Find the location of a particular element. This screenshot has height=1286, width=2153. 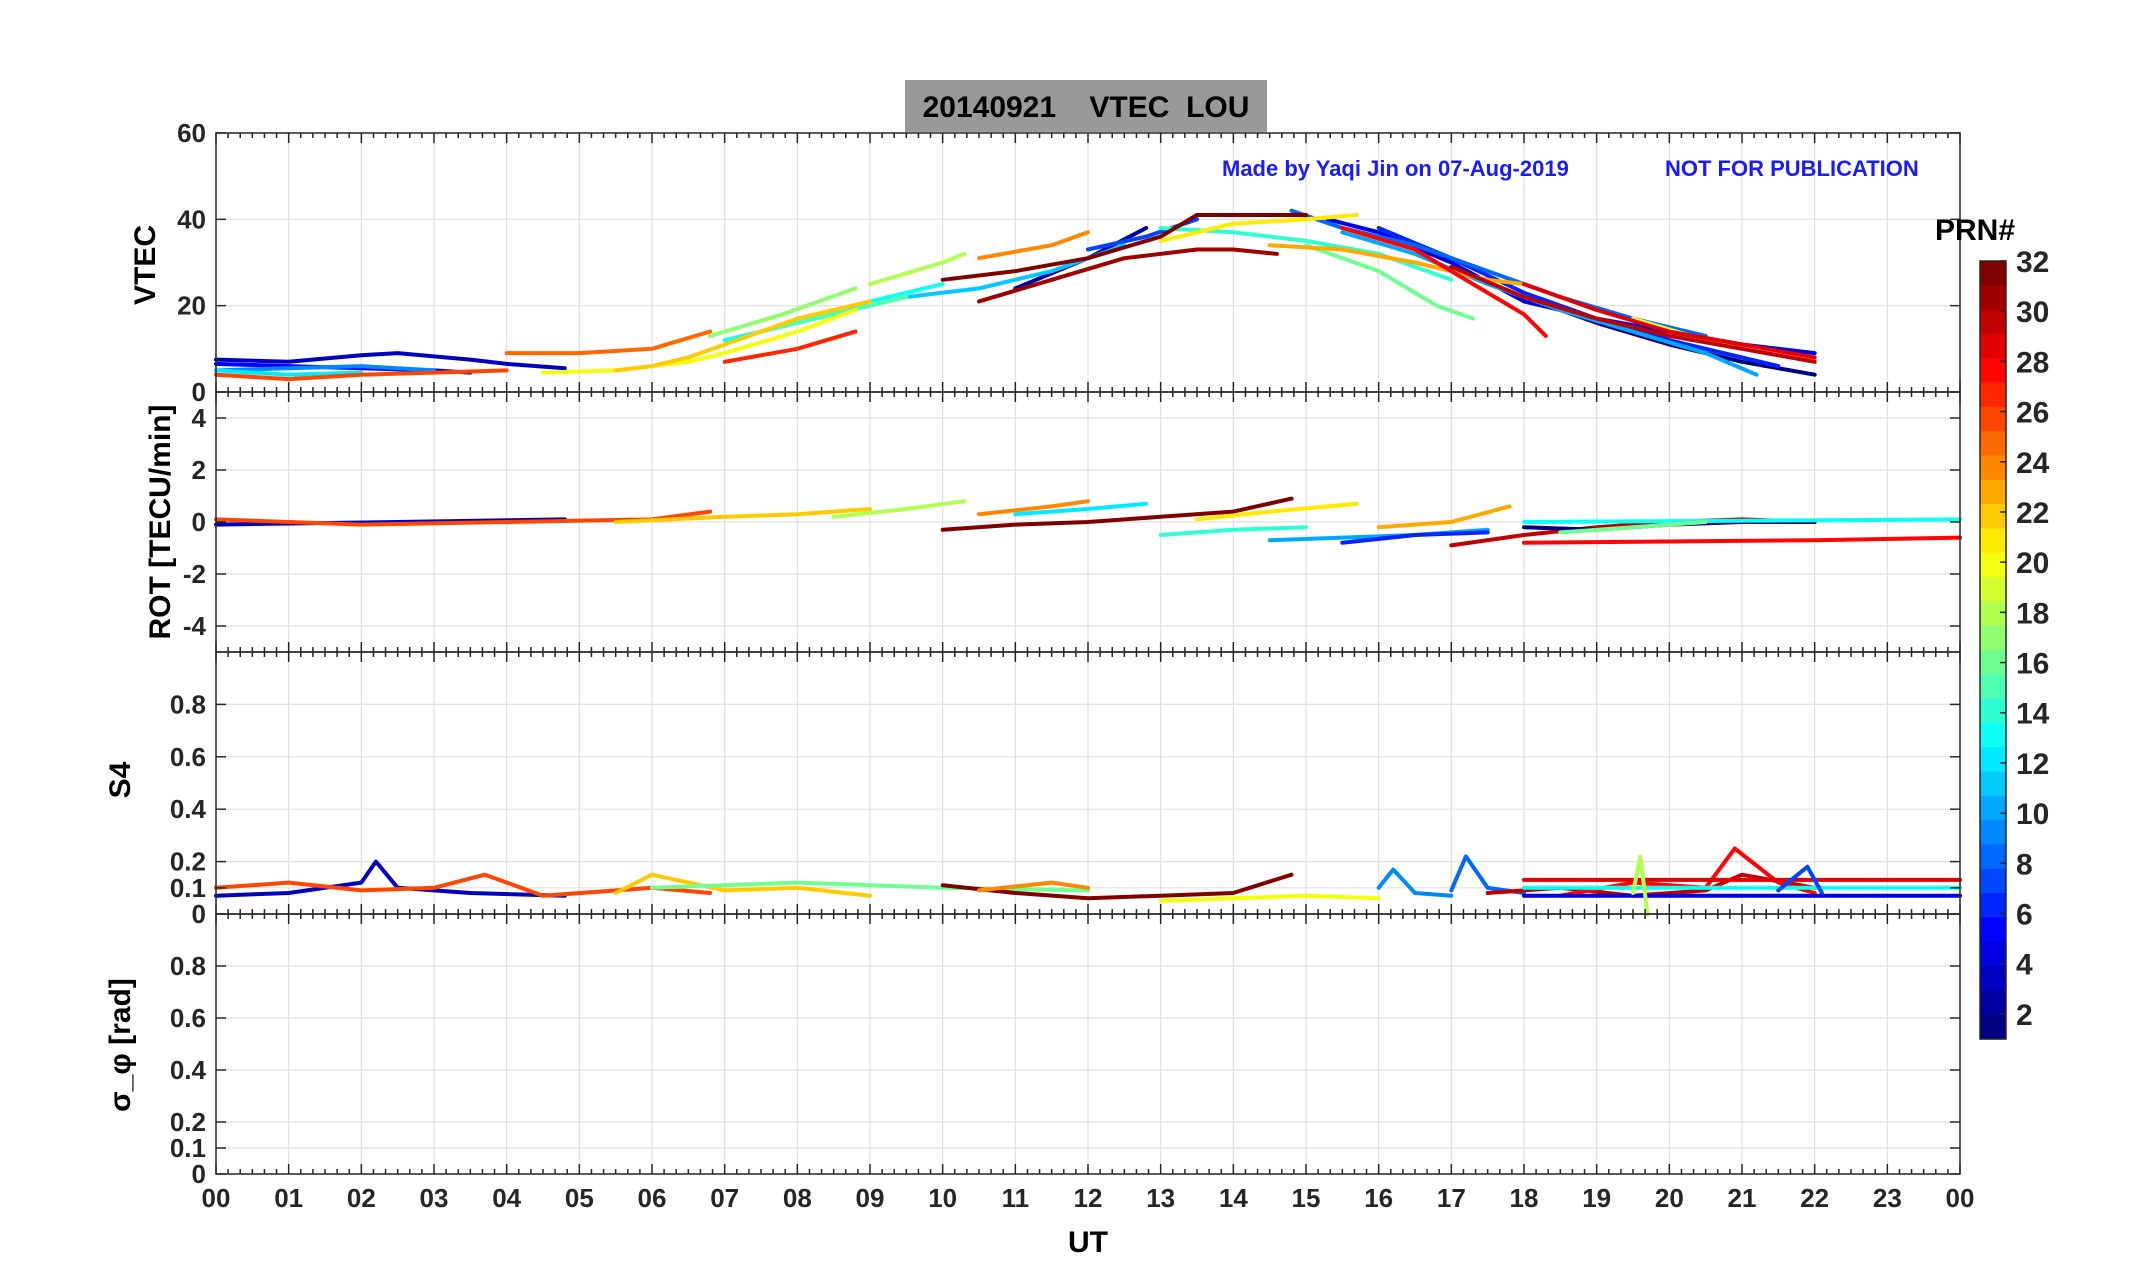

y-tick-label: 0.4 is located at coordinates (188, 1070).